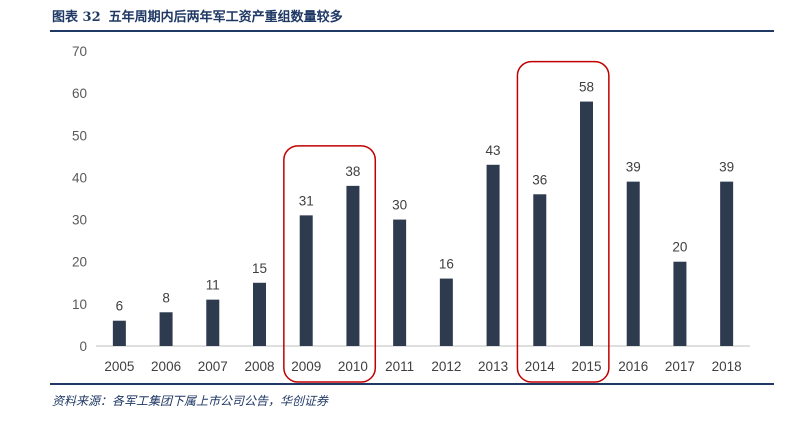 The width and height of the screenshot is (802, 421). Describe the element at coordinates (540, 366) in the screenshot. I see `x-tick-label: 2014` at that location.